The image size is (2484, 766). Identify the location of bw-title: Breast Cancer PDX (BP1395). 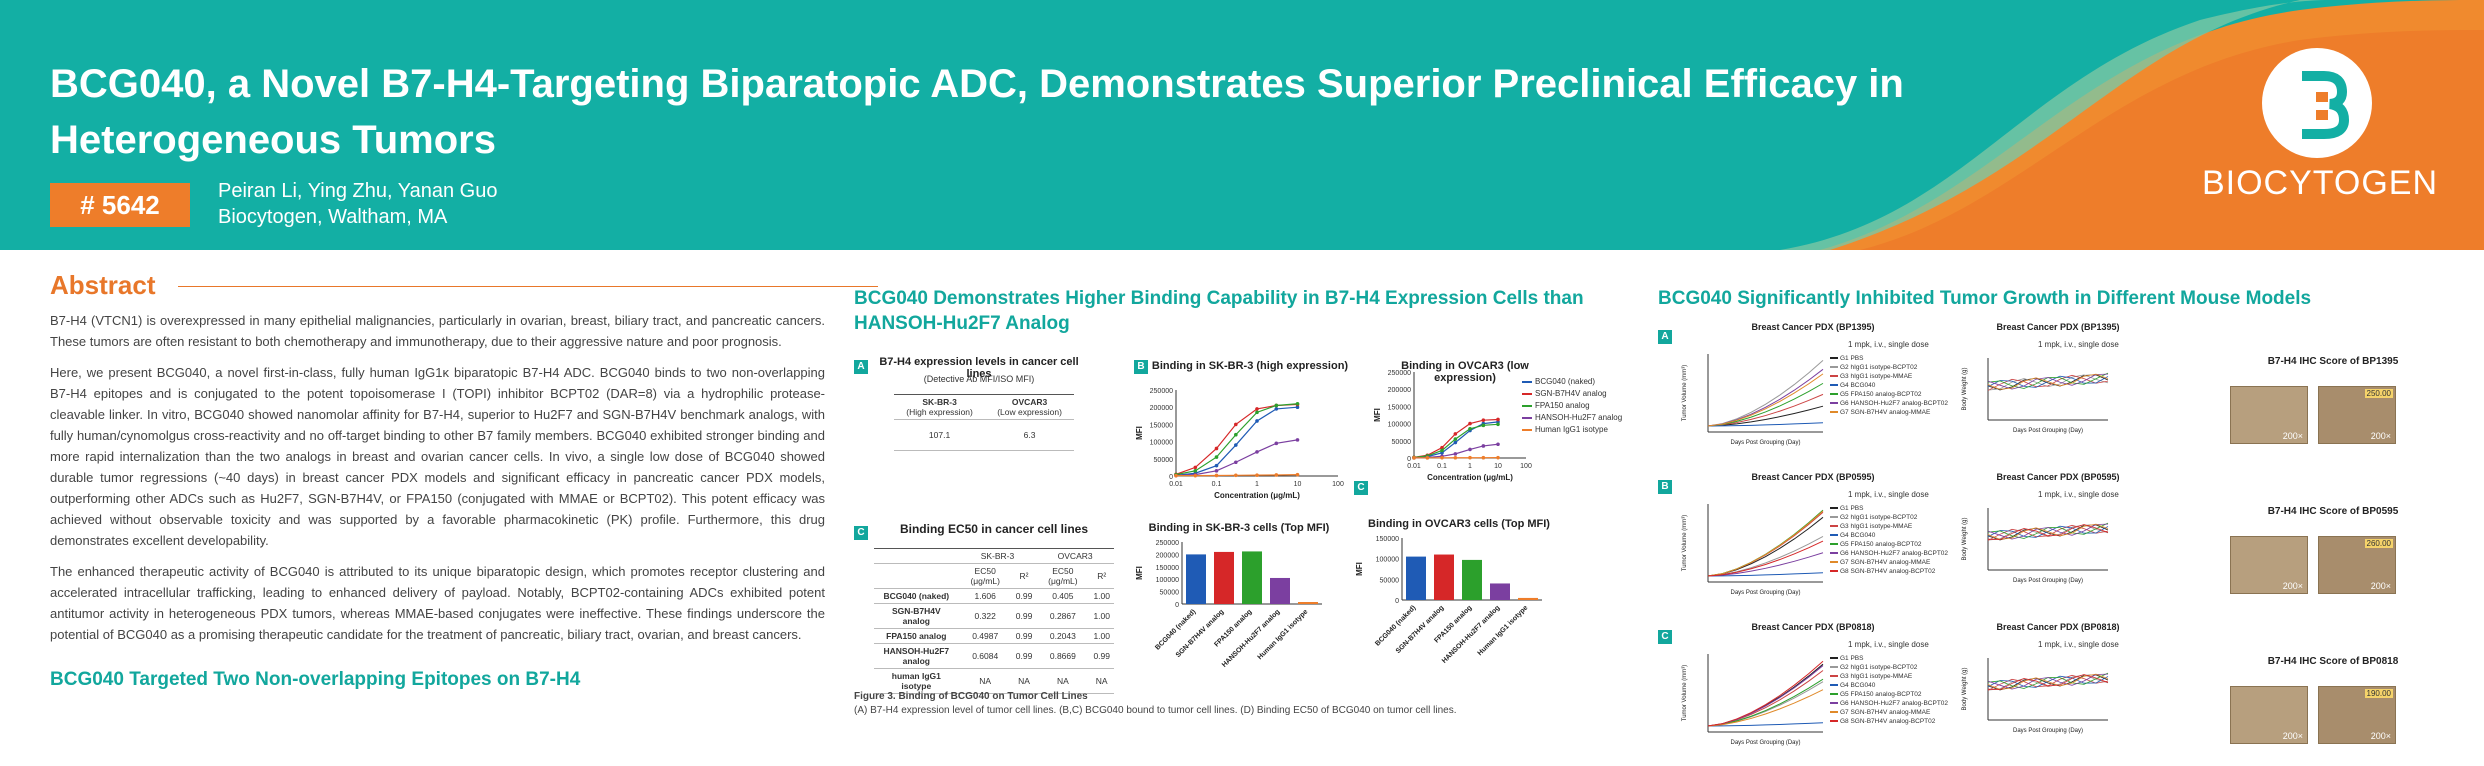
(2058, 327).